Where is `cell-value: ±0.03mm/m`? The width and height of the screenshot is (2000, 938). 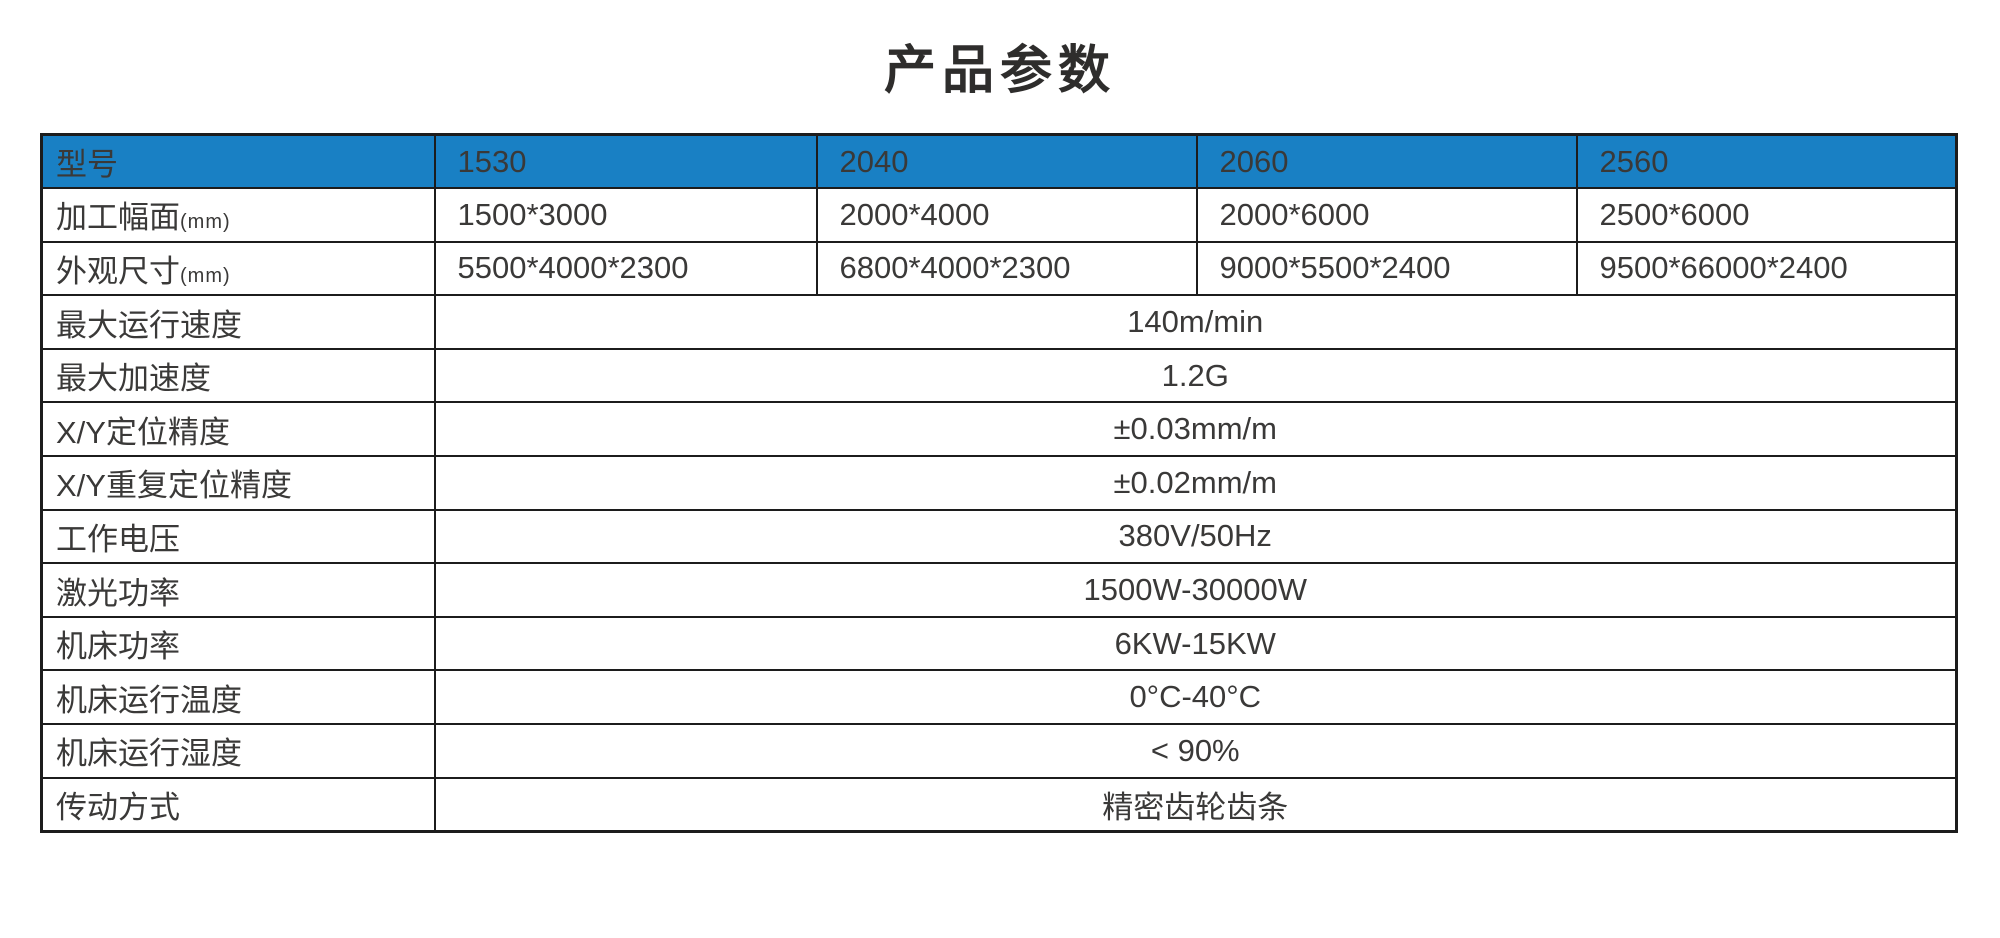
cell-value: ±0.03mm/m is located at coordinates (1195, 429).